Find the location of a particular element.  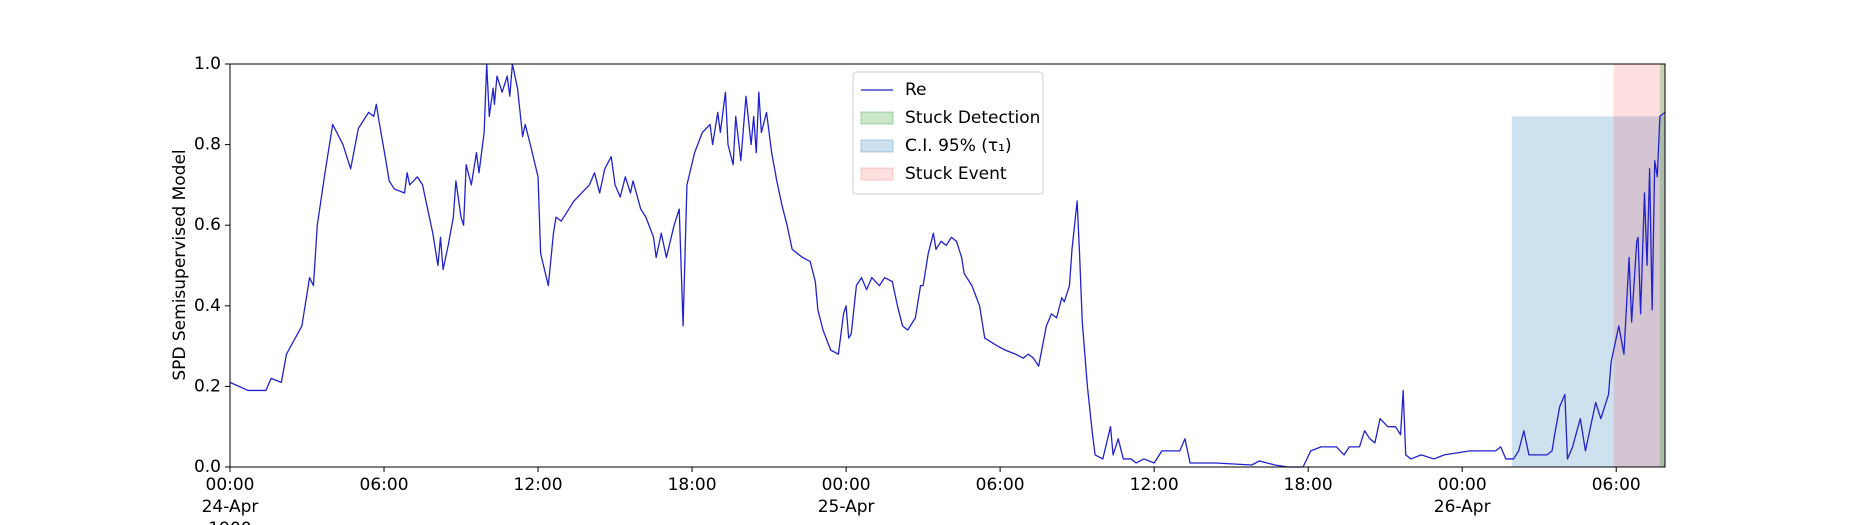

legend-label: Re is located at coordinates (916, 90).